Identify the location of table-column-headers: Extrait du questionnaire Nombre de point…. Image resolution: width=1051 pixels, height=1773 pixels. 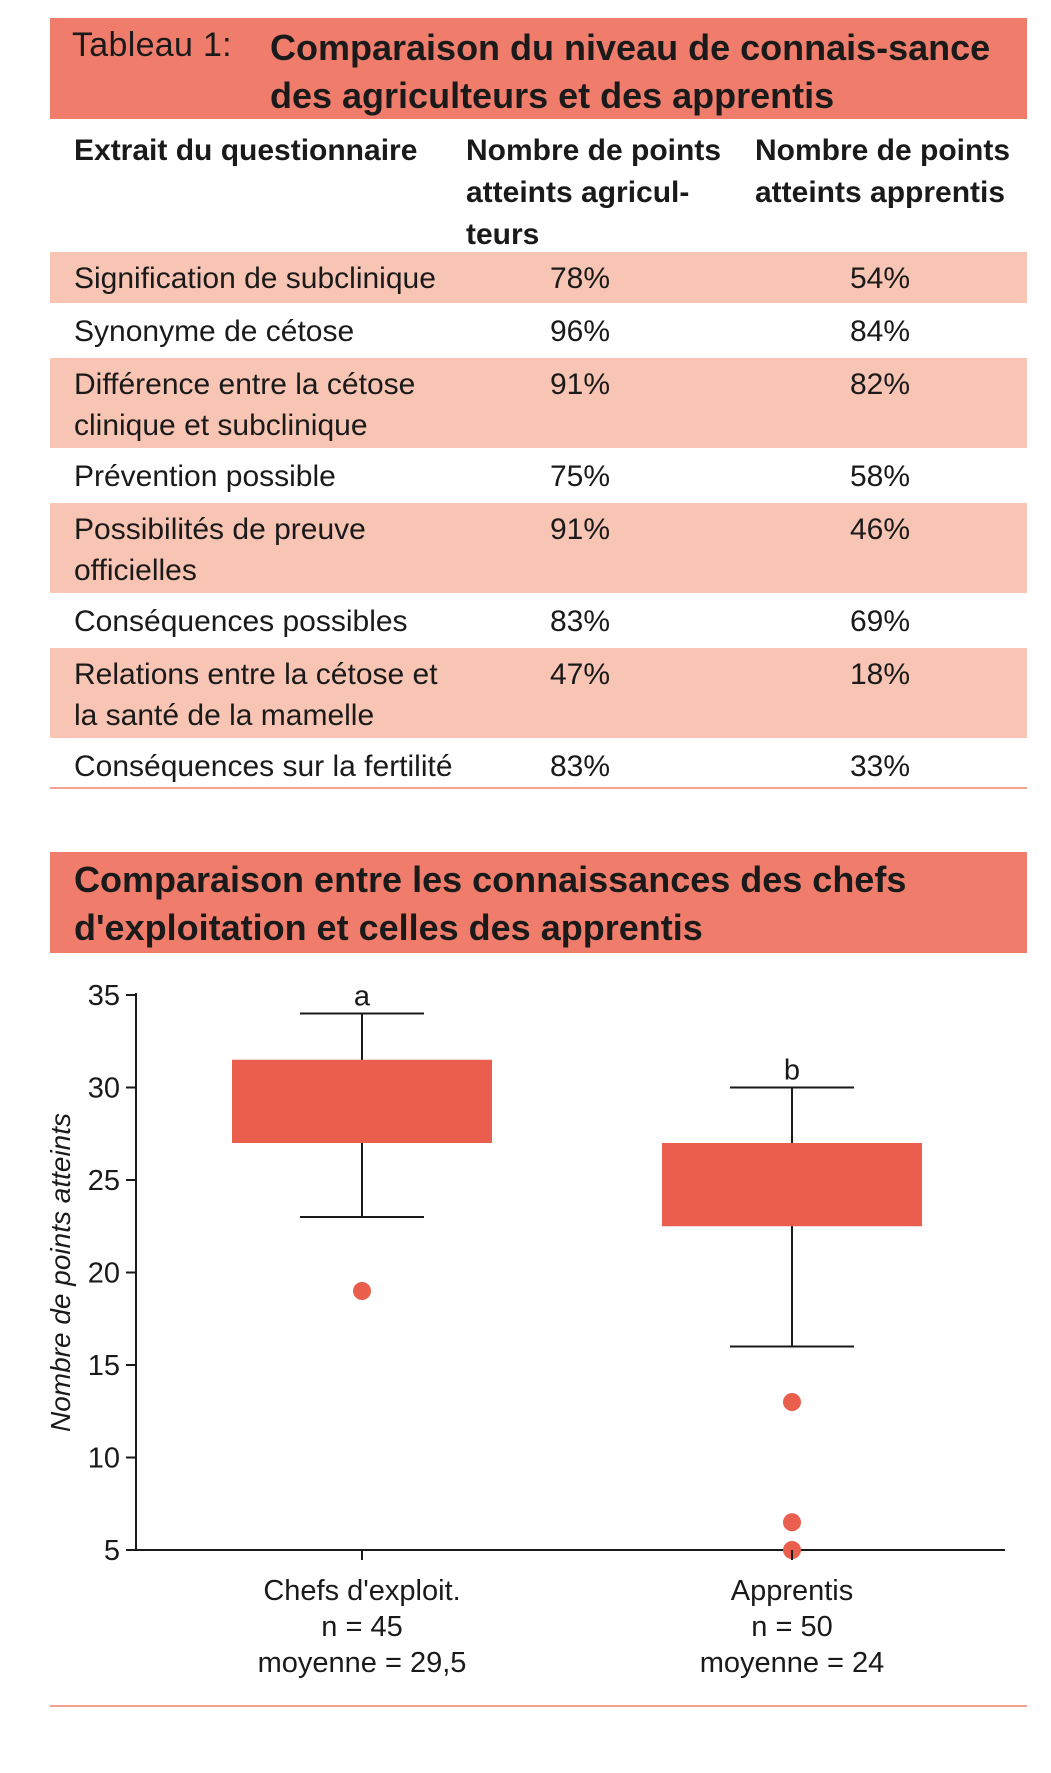
(538, 187).